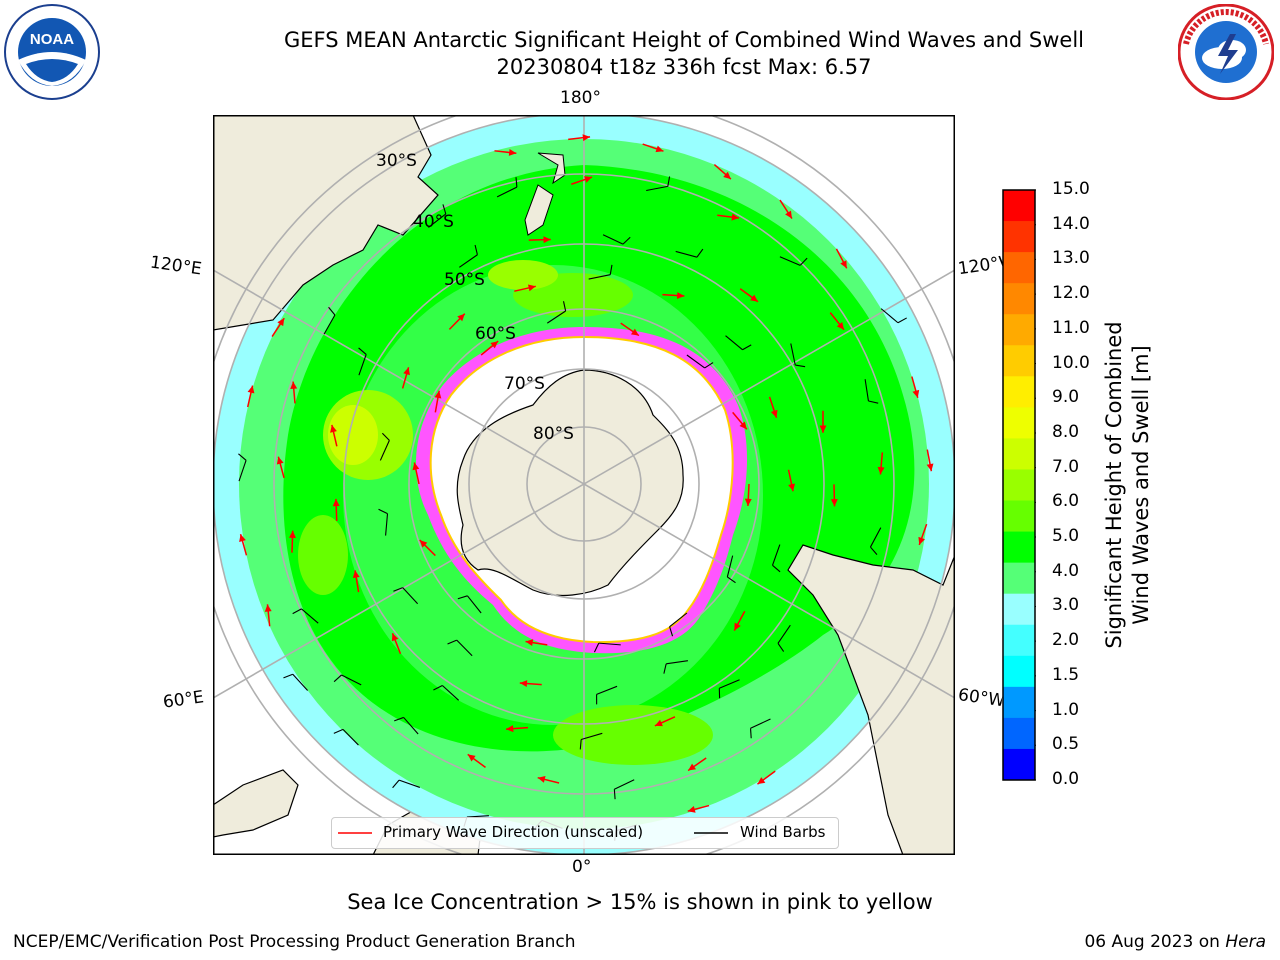  I want to click on colorbar-tick-label: 13.0, so click(1071, 258).